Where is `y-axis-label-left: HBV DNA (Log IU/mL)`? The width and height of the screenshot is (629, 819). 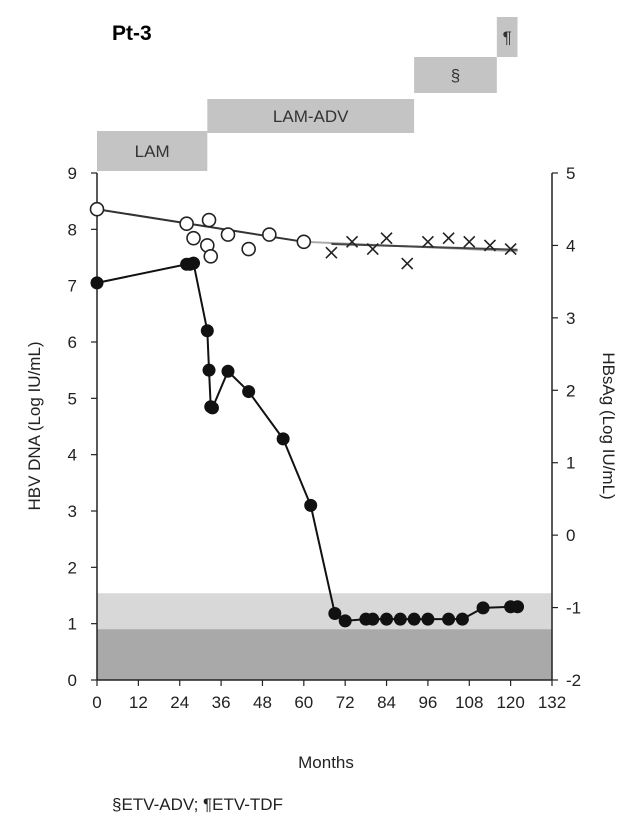 y-axis-label-left: HBV DNA (Log IU/mL) is located at coordinates (34, 425).